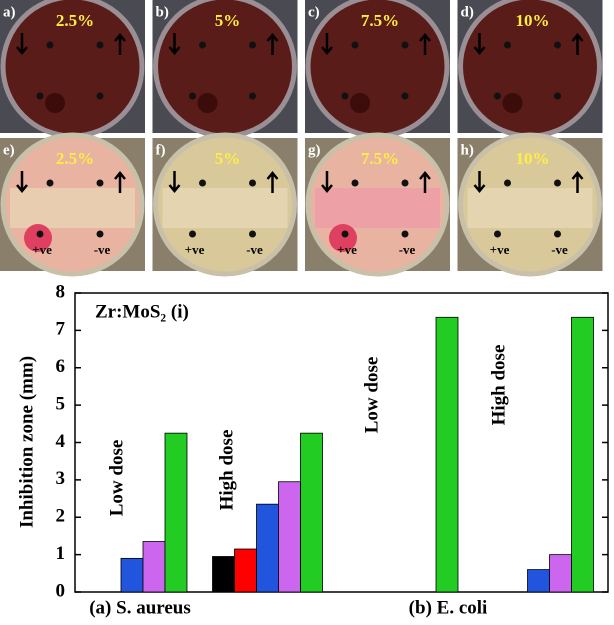 The width and height of the screenshot is (614, 625). Describe the element at coordinates (314, 12) in the screenshot. I see `panel-label: c)` at that location.